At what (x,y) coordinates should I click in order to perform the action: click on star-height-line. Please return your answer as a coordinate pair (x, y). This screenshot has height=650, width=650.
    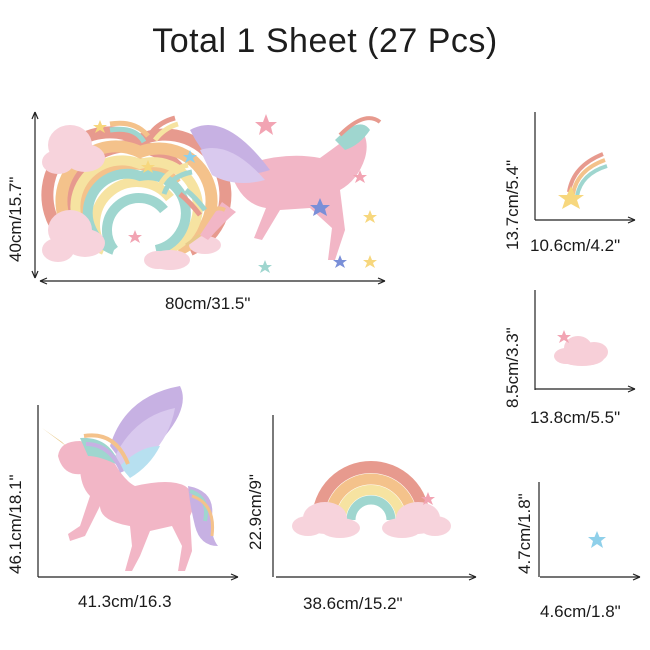
    Looking at the image, I should click on (539, 529).